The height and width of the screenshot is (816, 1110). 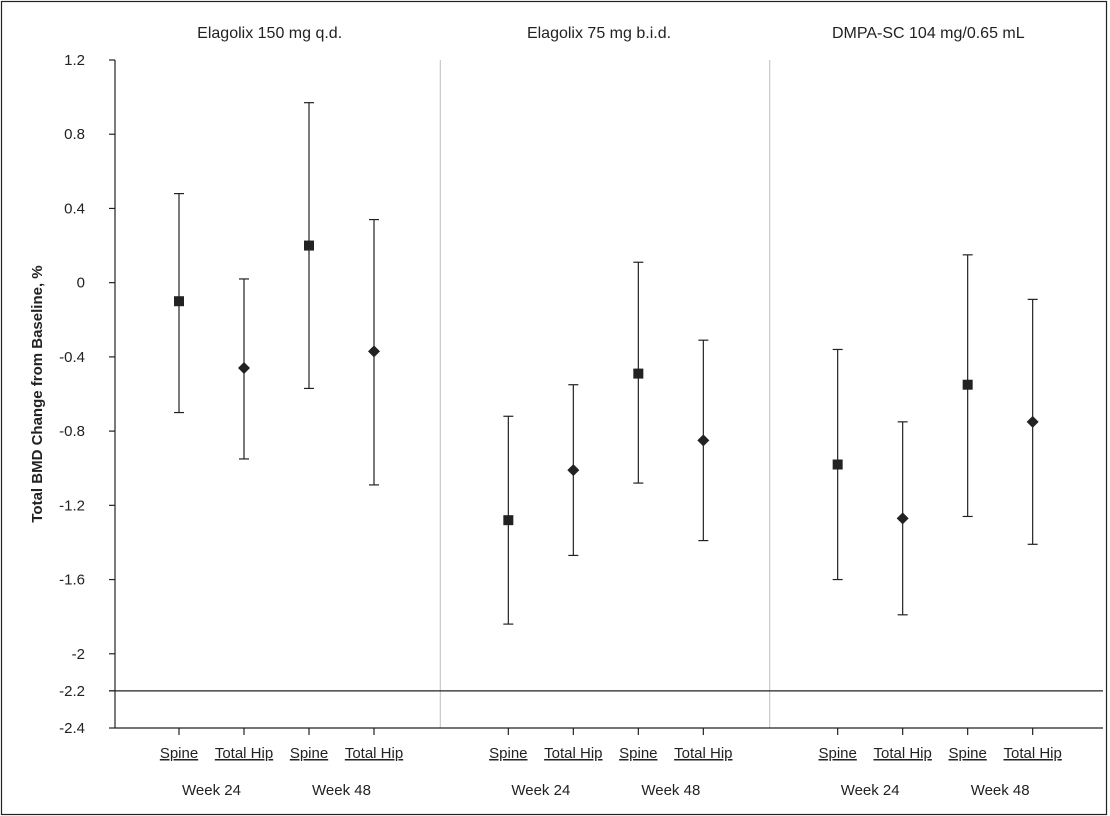 What do you see at coordinates (269, 33) in the screenshot?
I see `panel-title: Elagolix 150 mg q.d.` at bounding box center [269, 33].